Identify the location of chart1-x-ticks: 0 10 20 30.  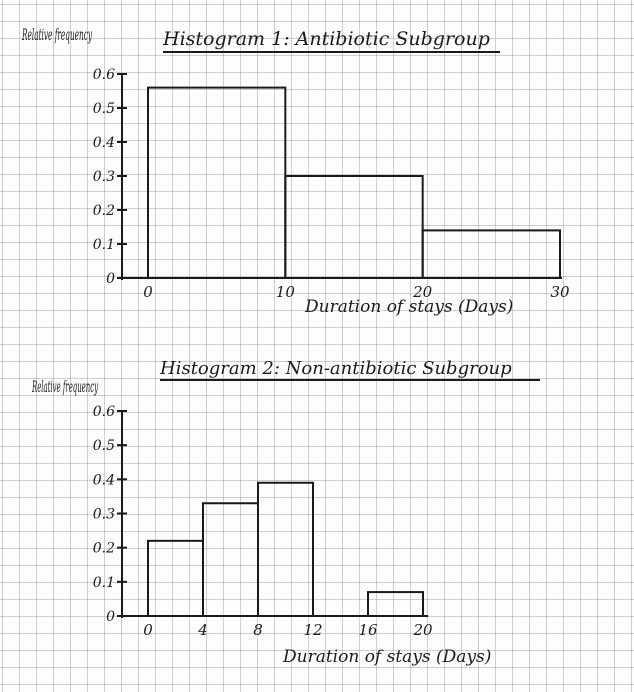
(356, 292).